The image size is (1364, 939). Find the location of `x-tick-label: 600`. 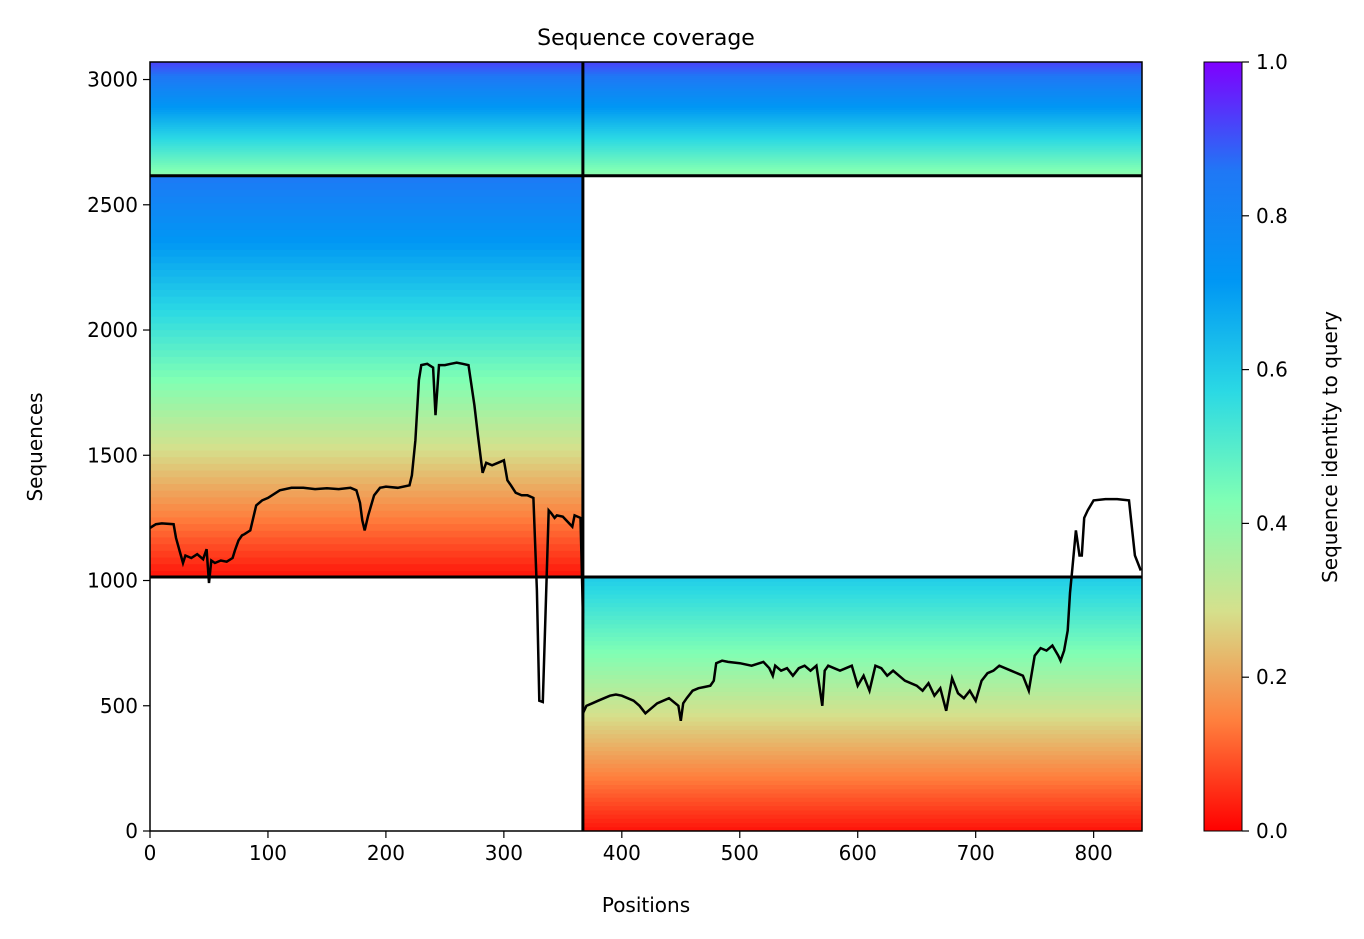

x-tick-label: 600 is located at coordinates (858, 853).